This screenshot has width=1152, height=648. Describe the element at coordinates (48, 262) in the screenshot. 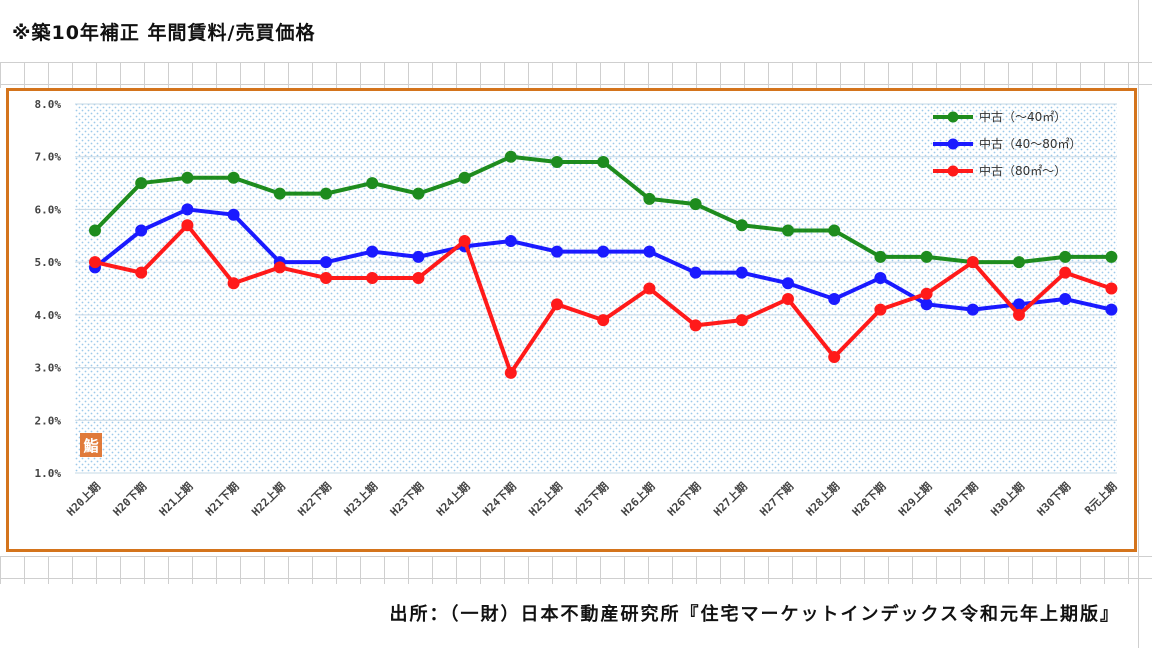

I see `y-tick-label: 5.0%` at that location.